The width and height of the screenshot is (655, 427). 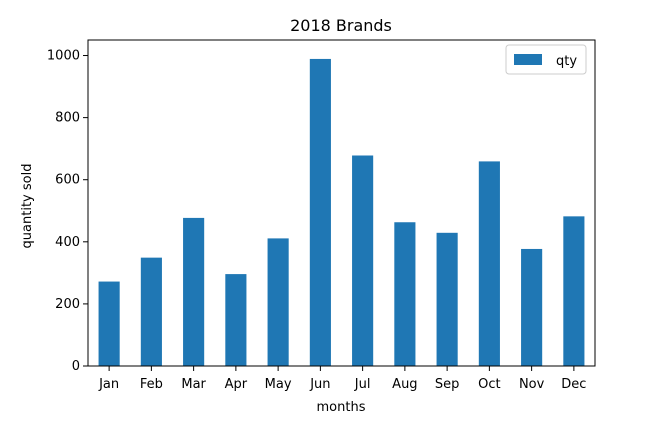 I want to click on y-axis-label: quantity sold, so click(x=27, y=206).